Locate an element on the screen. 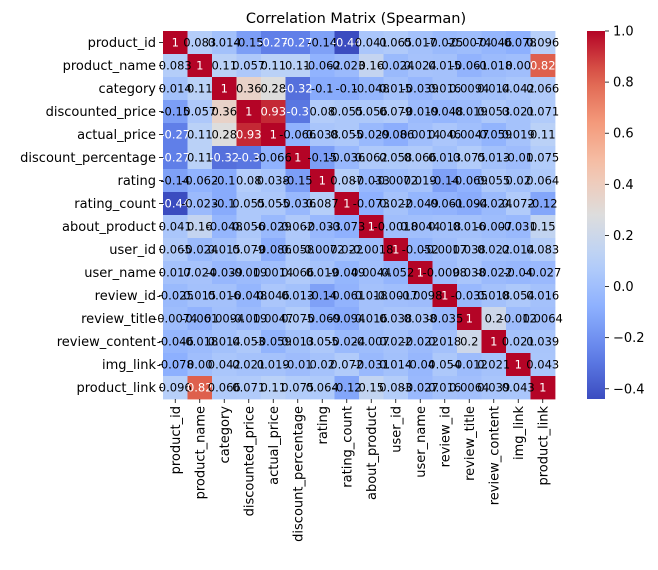 The width and height of the screenshot is (658, 570). cell-value-label: 0.014 is located at coordinates (493, 89).